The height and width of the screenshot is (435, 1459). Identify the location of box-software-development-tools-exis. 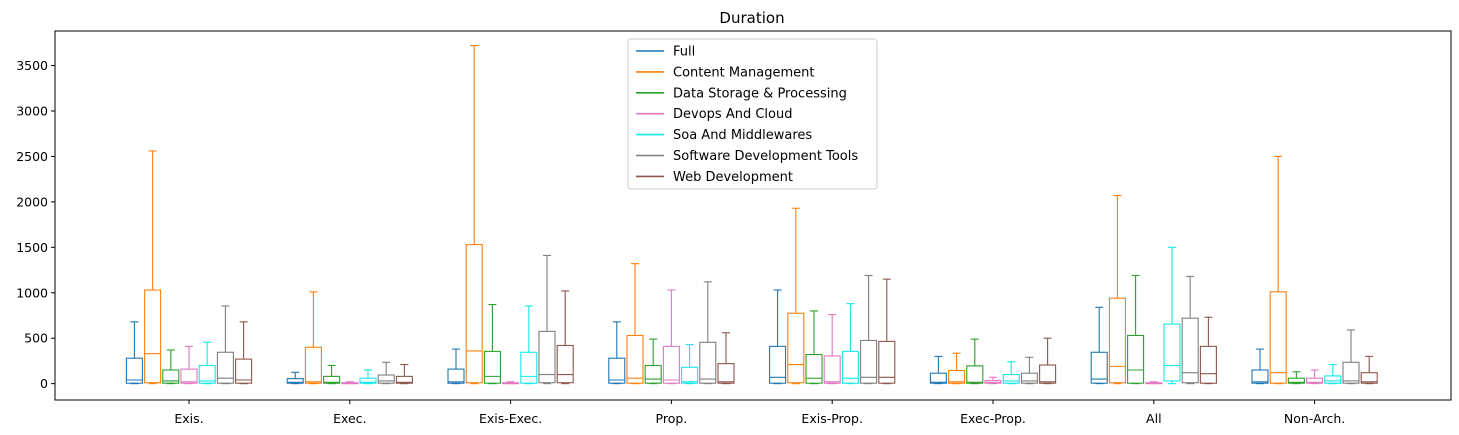
(225, 345).